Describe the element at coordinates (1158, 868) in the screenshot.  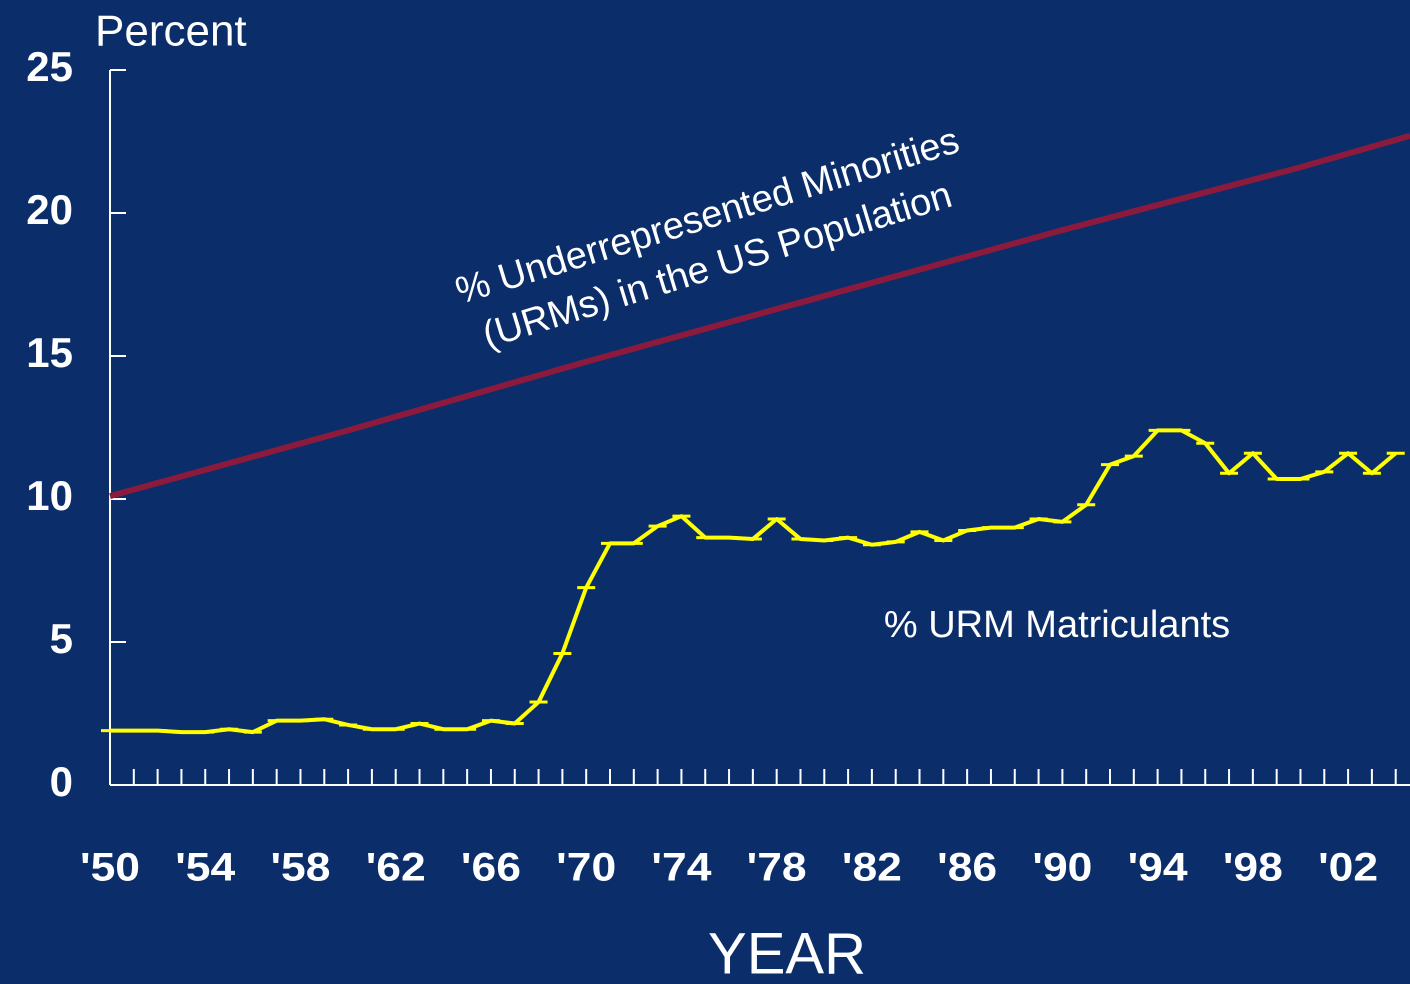
I see `x-tick-label: '94` at that location.